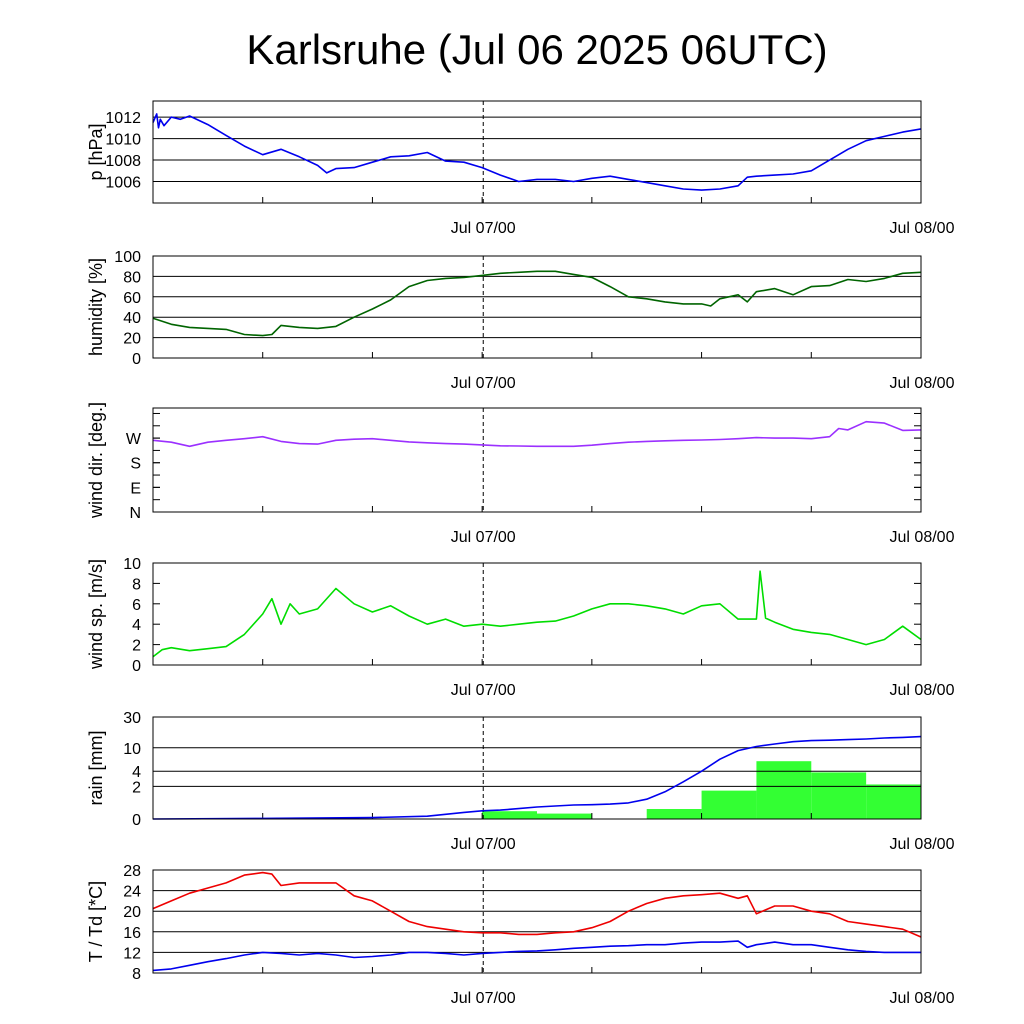  I want to click on y-tick-label: 12, so click(132, 953).